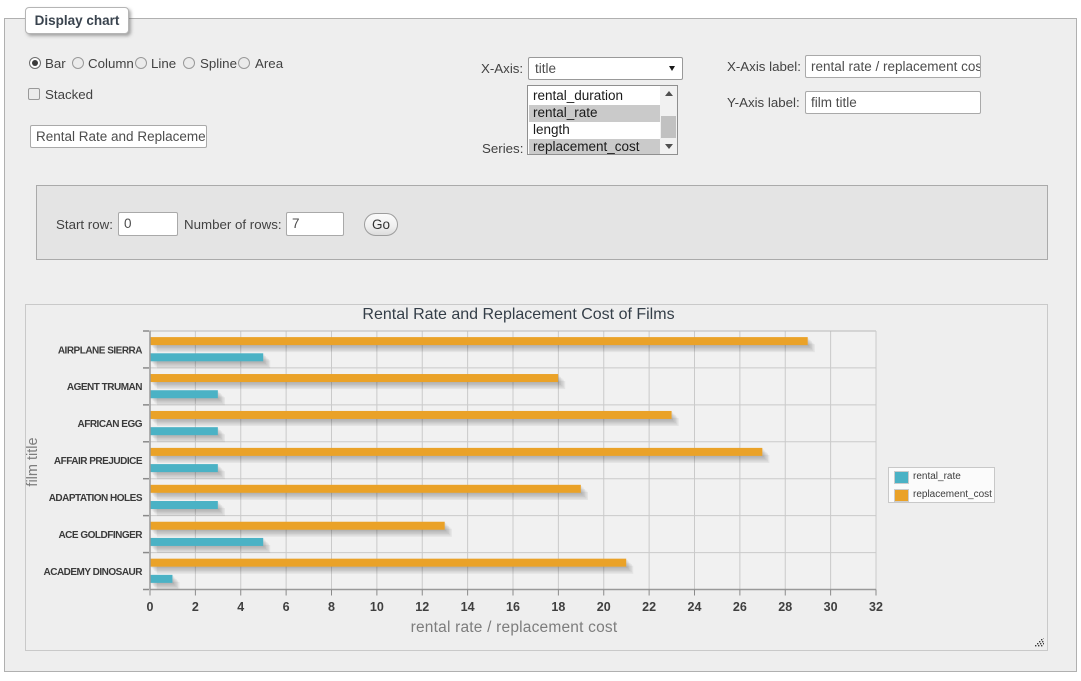 The height and width of the screenshot is (681, 1081). I want to click on svg-text: 10, so click(377, 607).